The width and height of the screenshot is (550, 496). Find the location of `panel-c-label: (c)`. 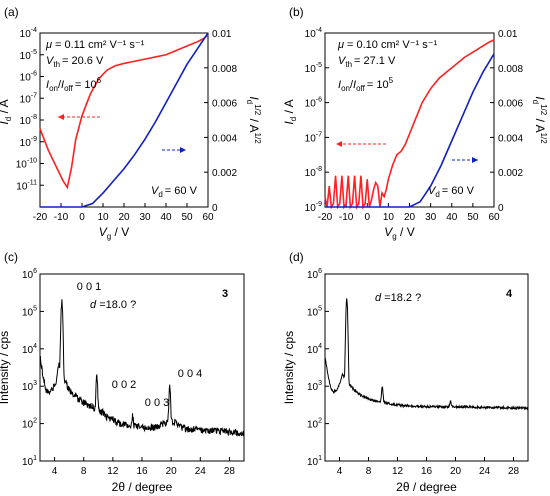

panel-c-label: (c) is located at coordinates (11, 257).